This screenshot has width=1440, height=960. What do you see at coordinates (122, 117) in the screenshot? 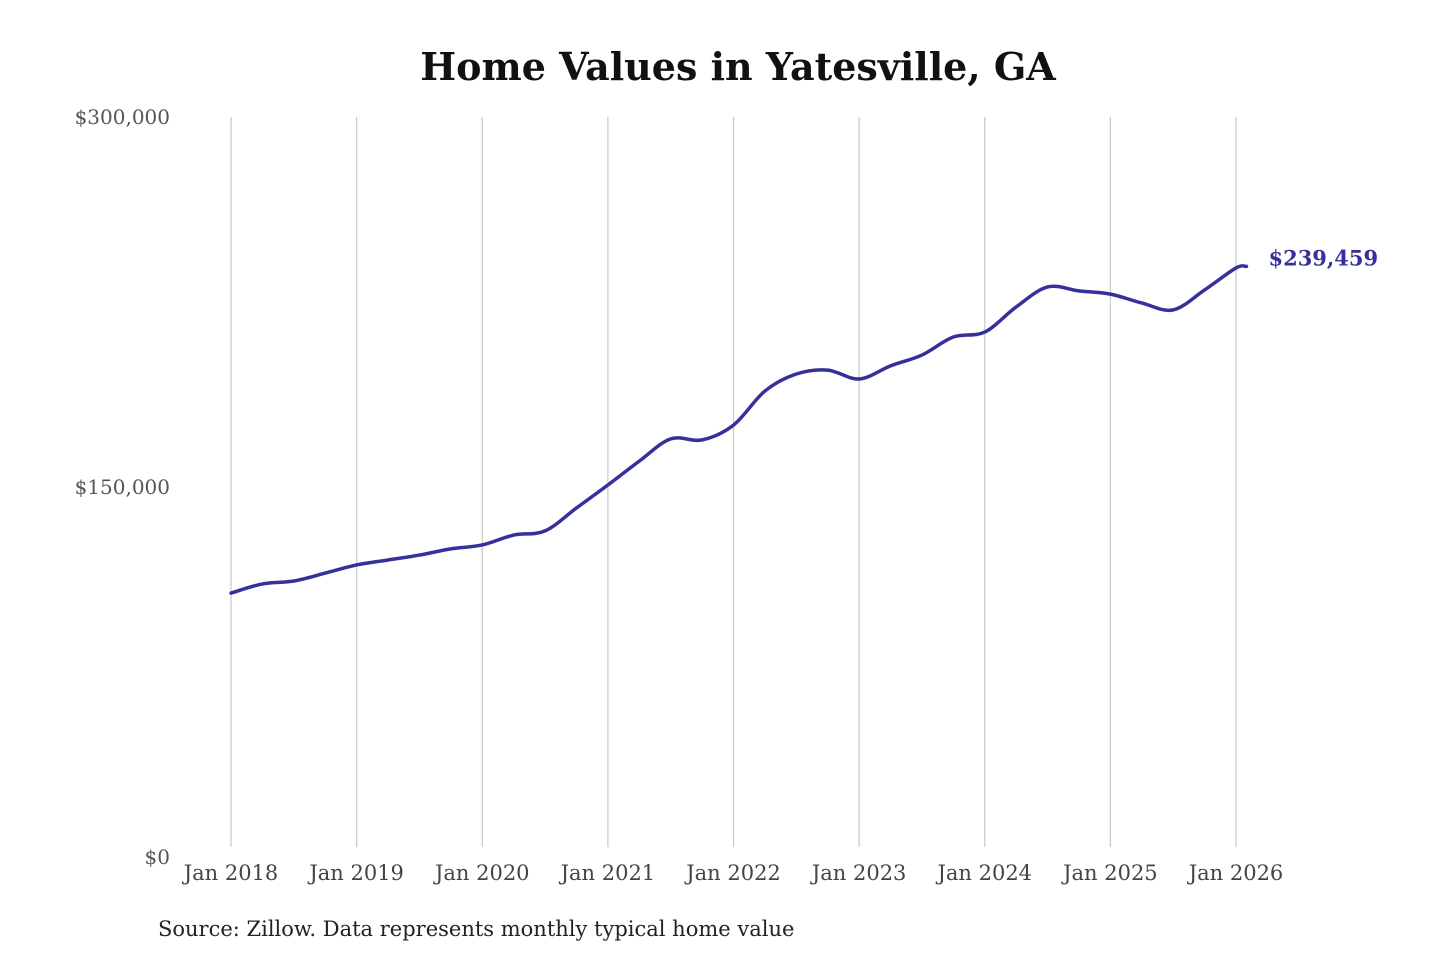
I see `y-tick-label: $300,000` at bounding box center [122, 117].